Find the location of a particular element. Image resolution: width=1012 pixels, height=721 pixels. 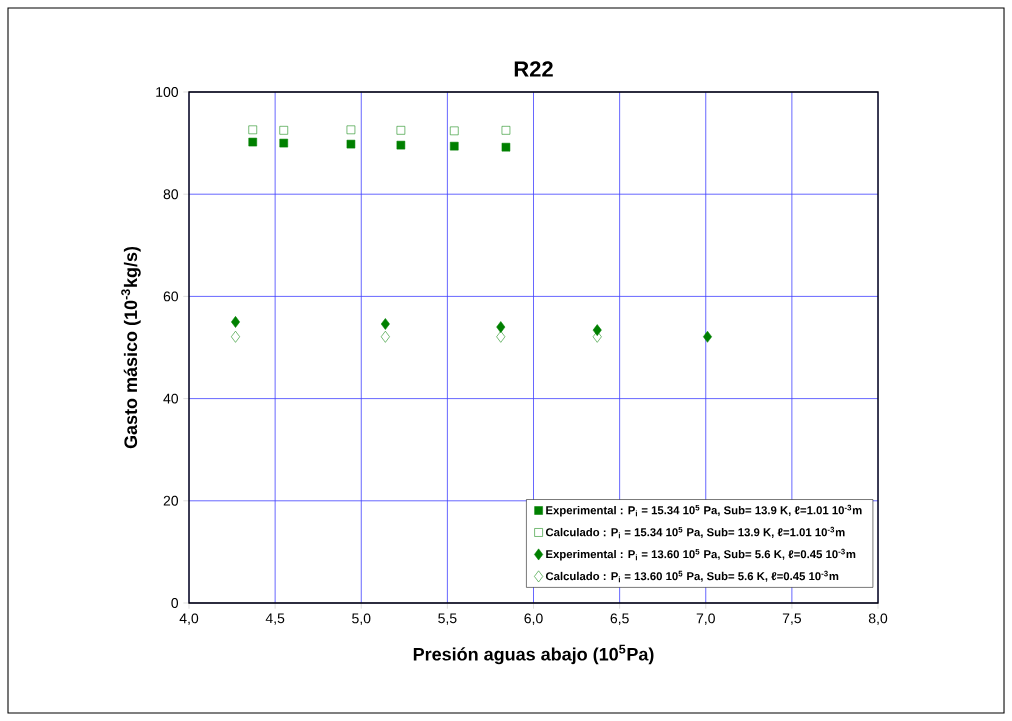

x-tick-label: 8,0 is located at coordinates (878, 619).